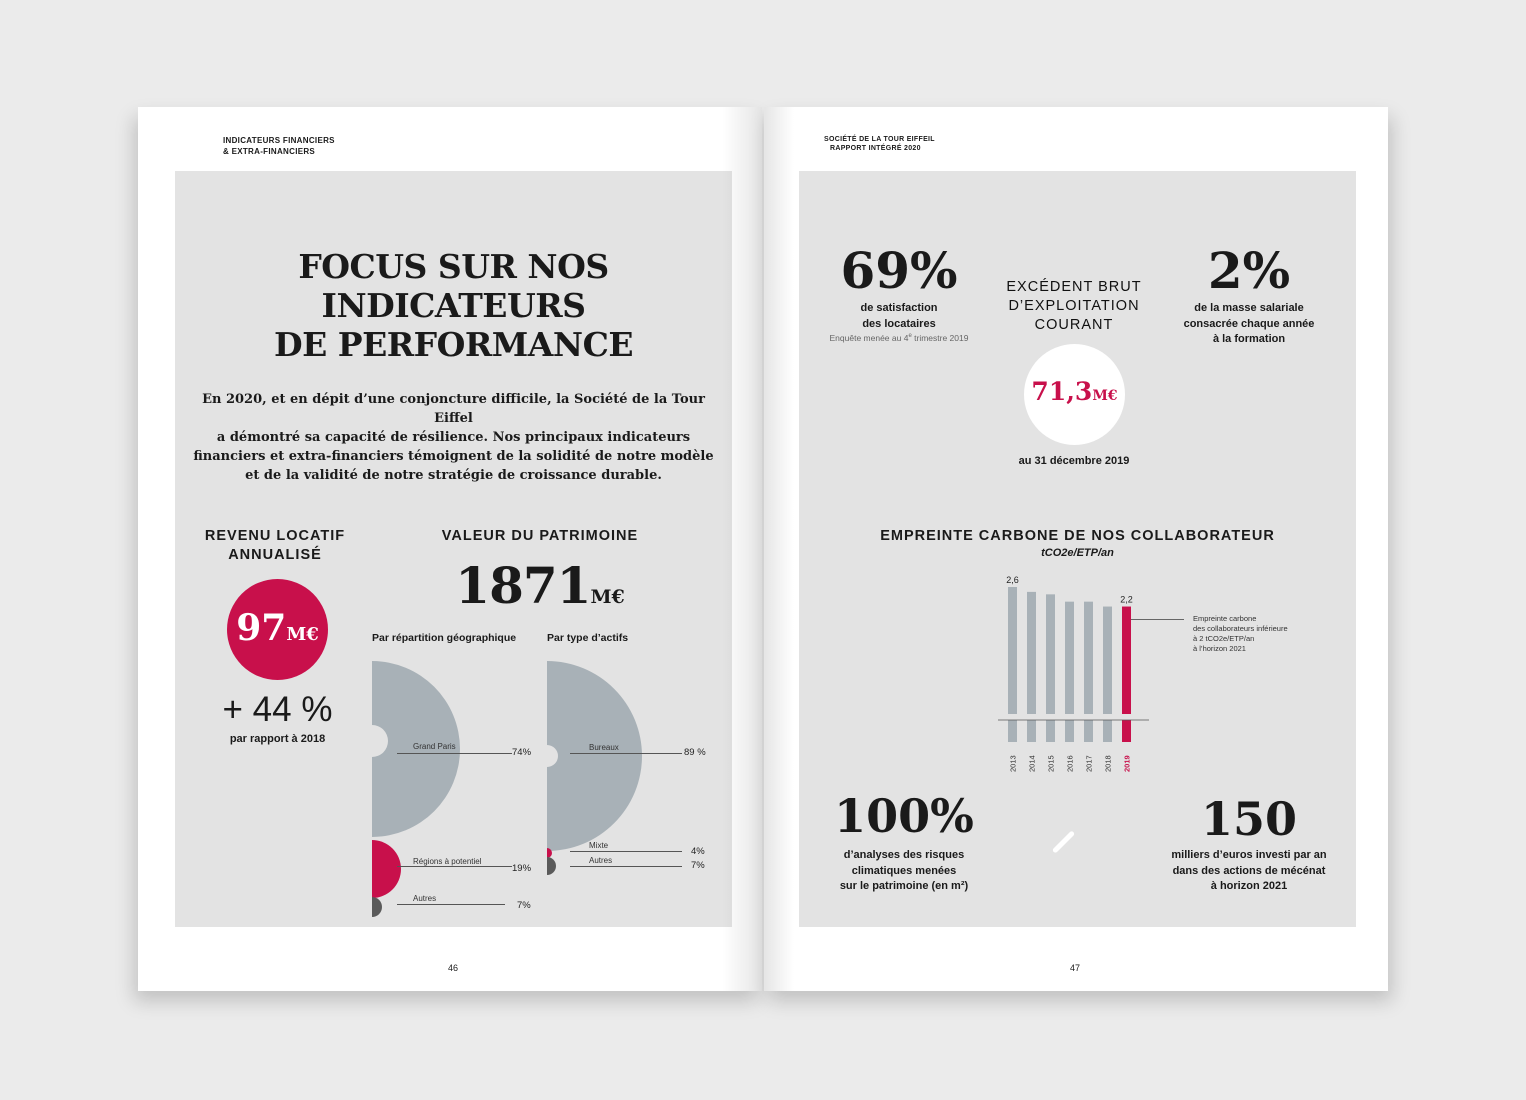 The height and width of the screenshot is (1100, 1526). What do you see at coordinates (742, 549) in the screenshot?
I see `spine-shadow-left` at bounding box center [742, 549].